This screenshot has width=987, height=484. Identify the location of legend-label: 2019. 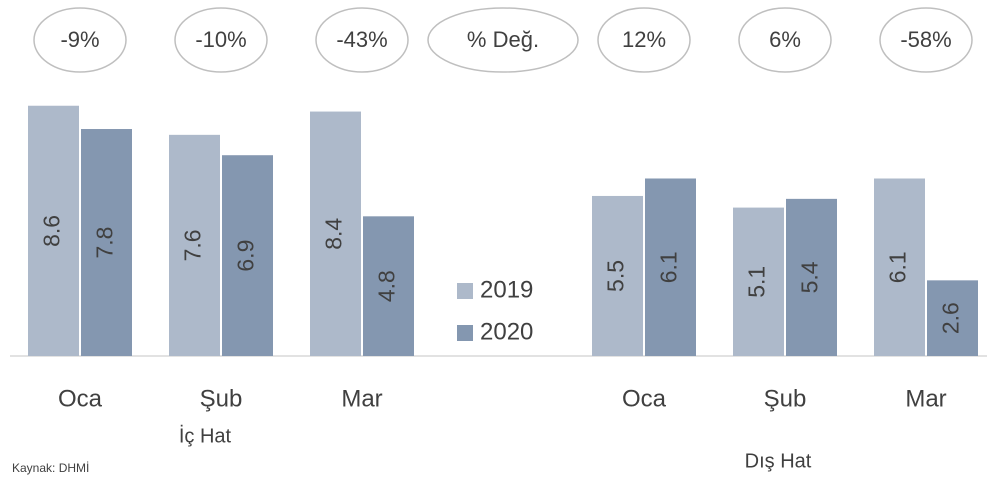
(506, 289).